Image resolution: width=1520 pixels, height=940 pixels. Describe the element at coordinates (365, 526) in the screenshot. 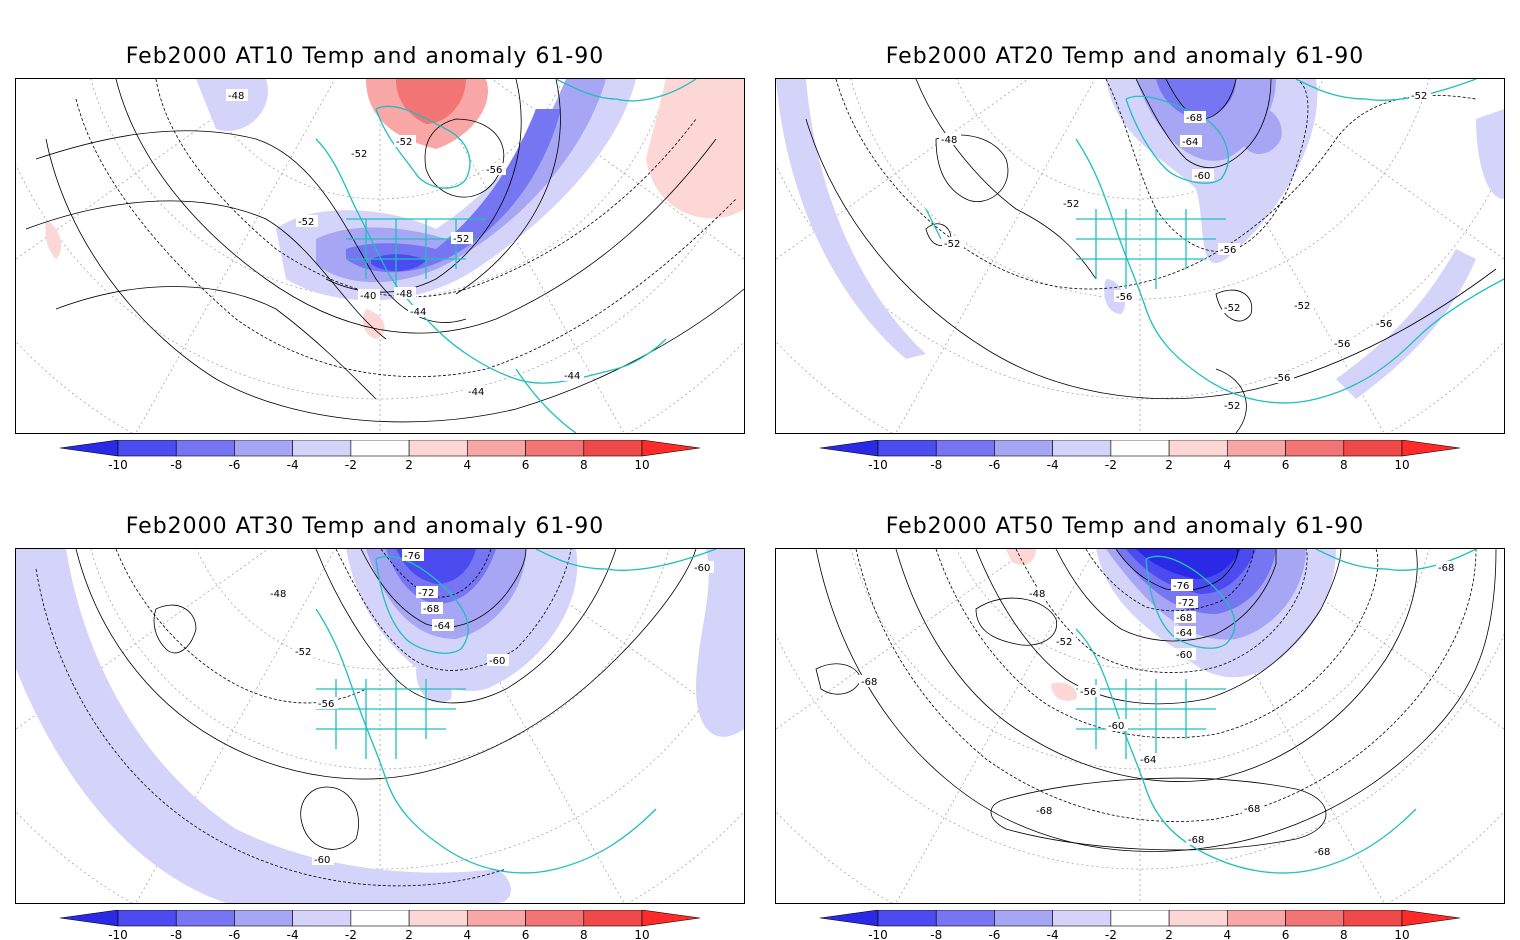

I see `panel-title: Feb2000 AT30 Temp and anomaly 61-90` at that location.